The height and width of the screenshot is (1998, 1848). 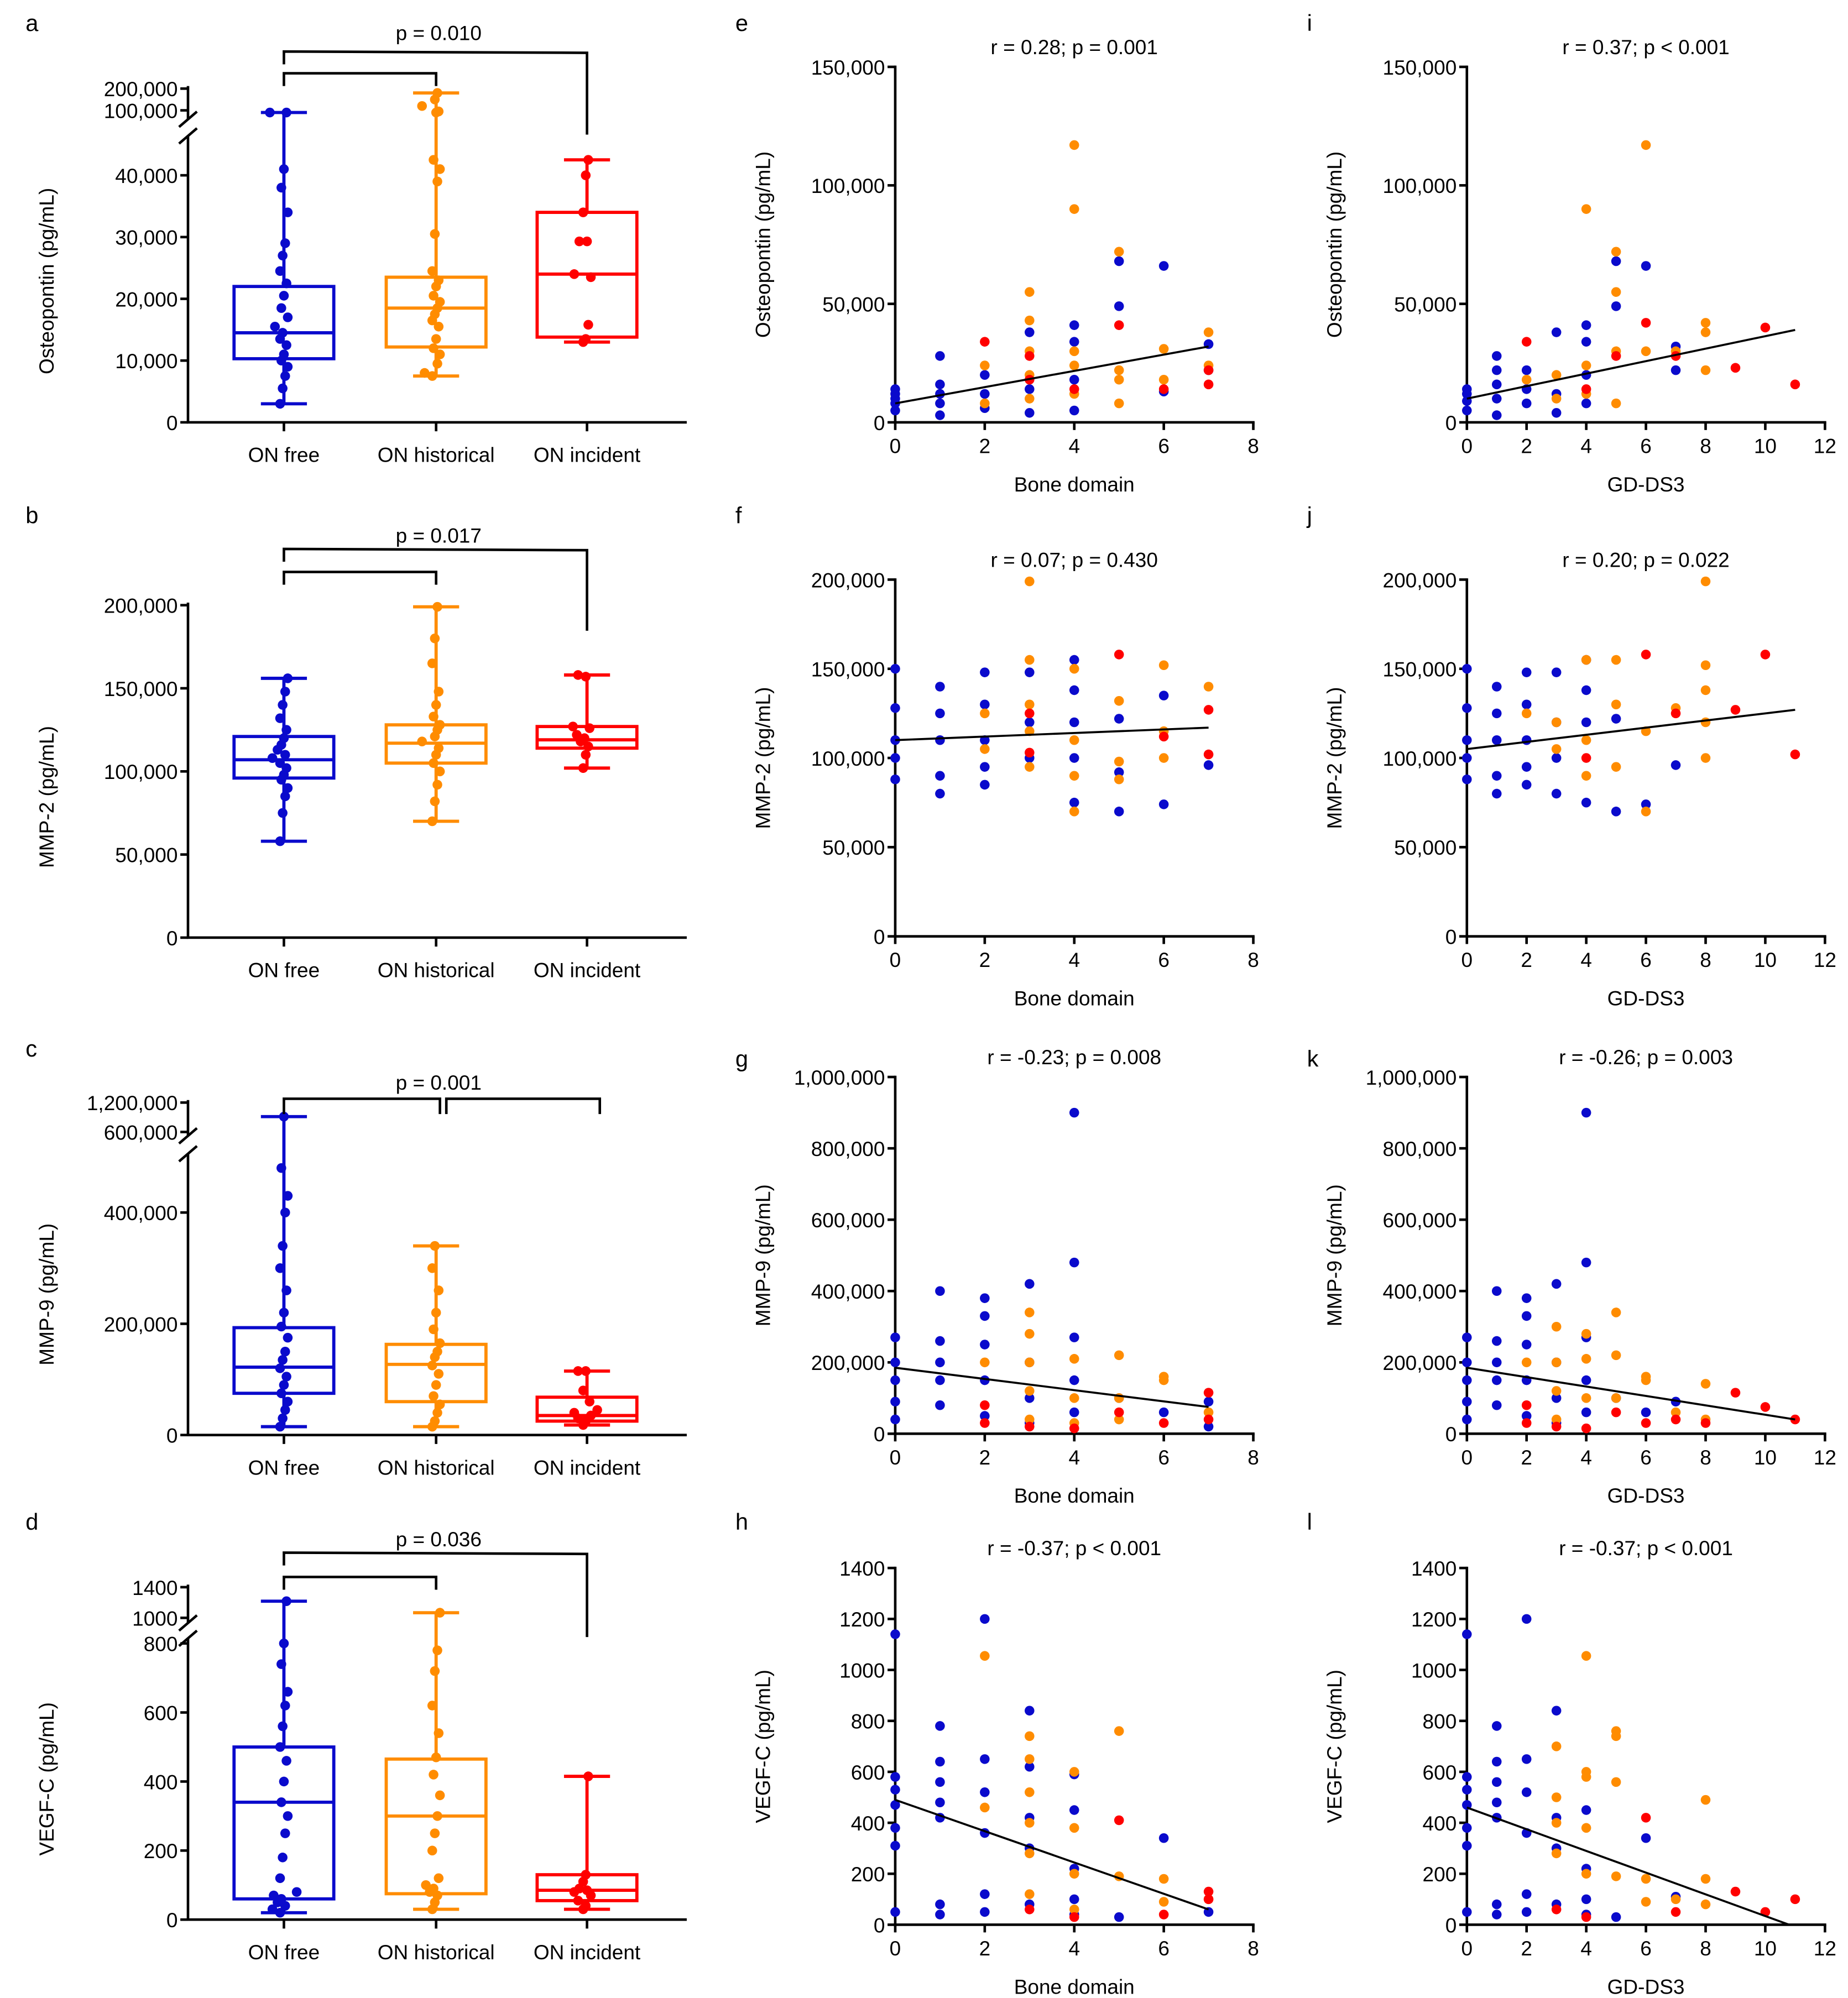 What do you see at coordinates (1334, 1255) in the screenshot?
I see `y-axis-label: MMP-9 (pg/mL)` at bounding box center [1334, 1255].